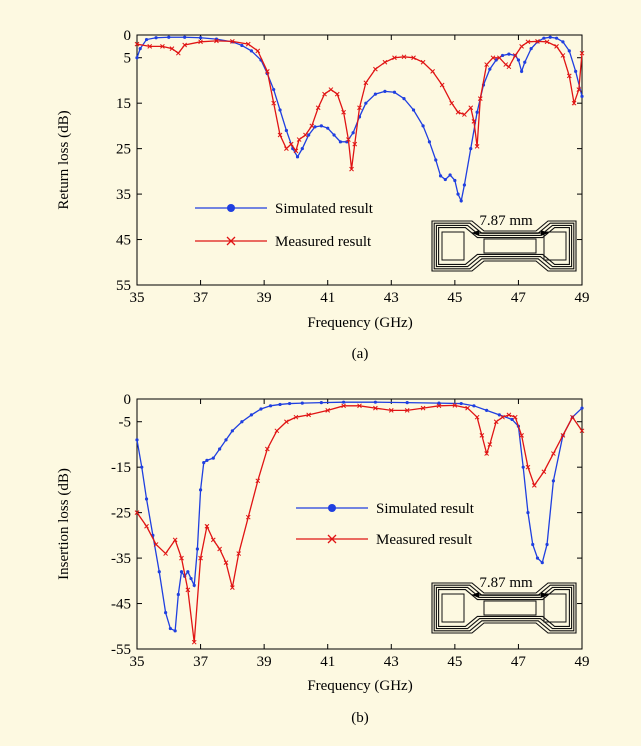  I want to click on dimension-label: 7.87 mm, so click(506, 583).